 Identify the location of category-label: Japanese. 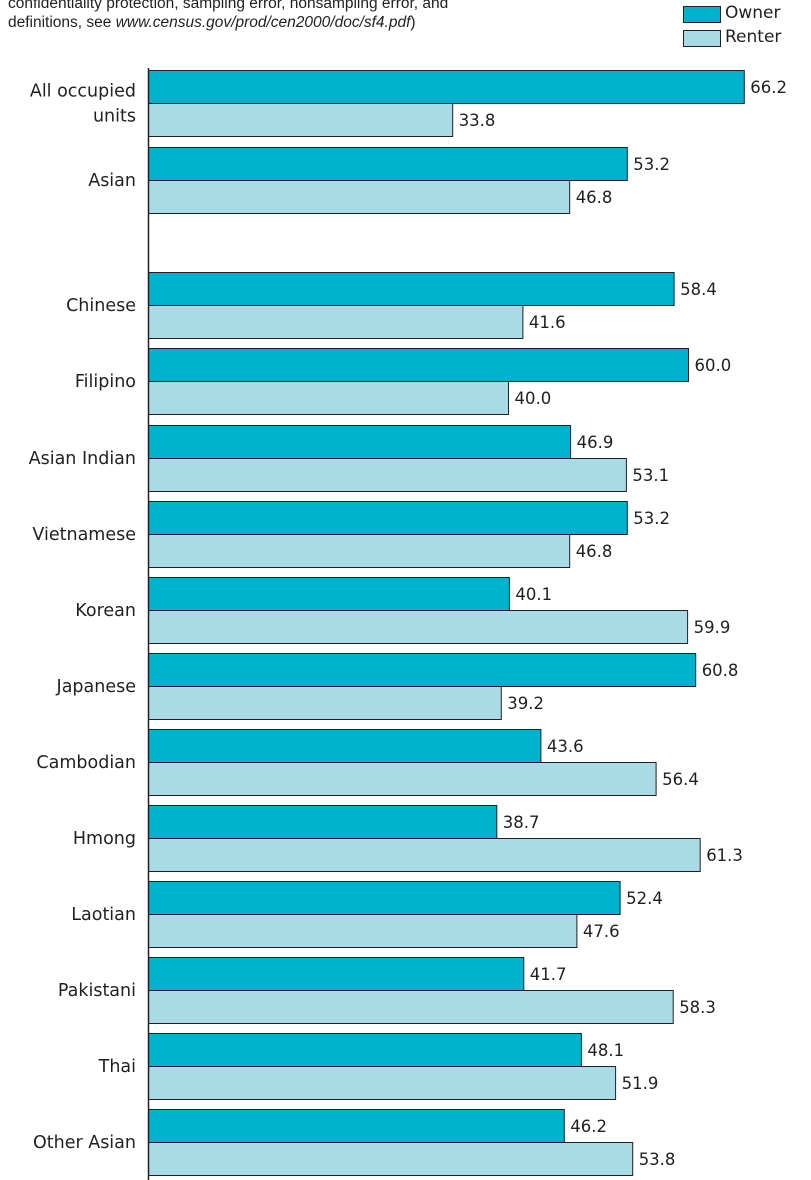
(96, 687).